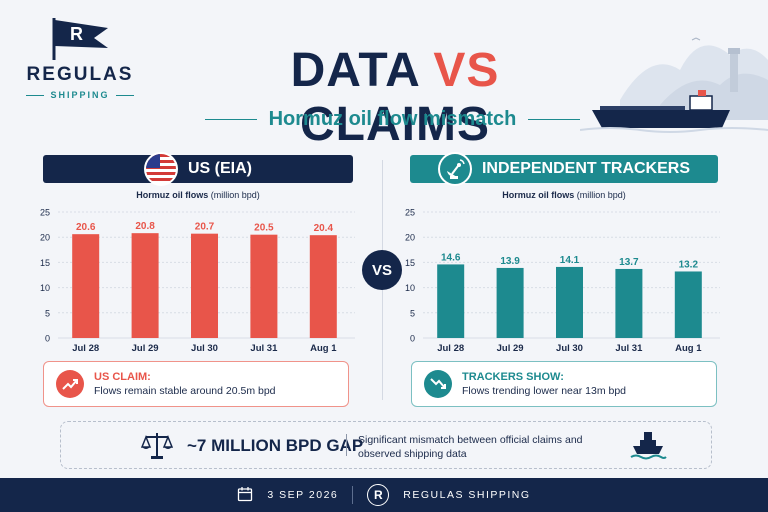 Image resolution: width=768 pixels, height=512 pixels. I want to click on trackers-ytick-label: 0, so click(412, 339).